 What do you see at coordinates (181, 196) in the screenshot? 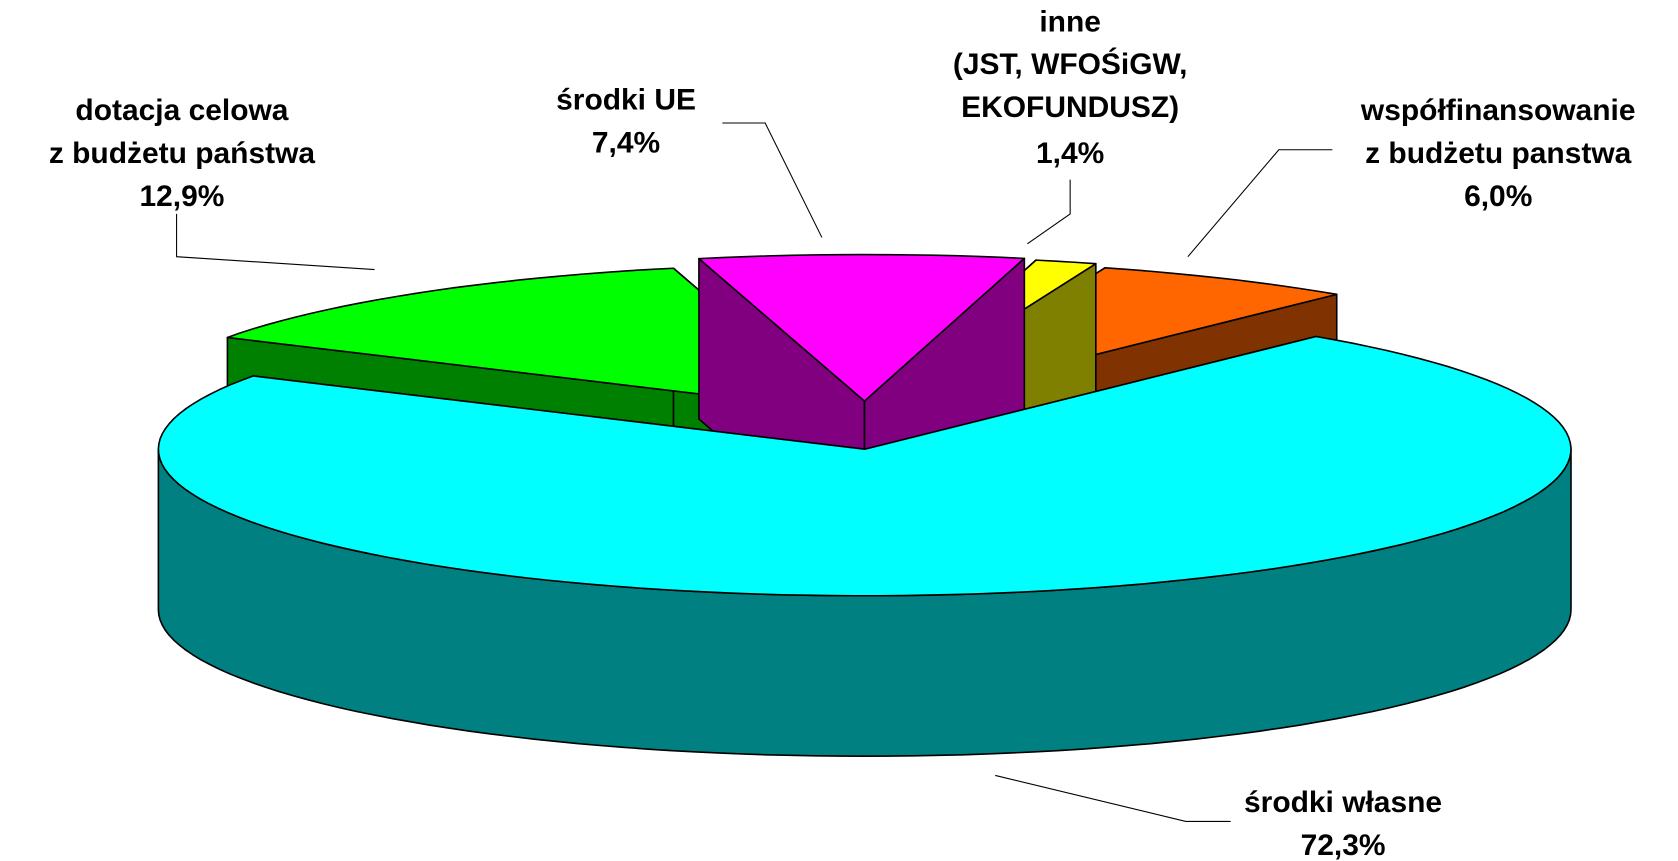
I see `value-label: 12,9%` at bounding box center [181, 196].